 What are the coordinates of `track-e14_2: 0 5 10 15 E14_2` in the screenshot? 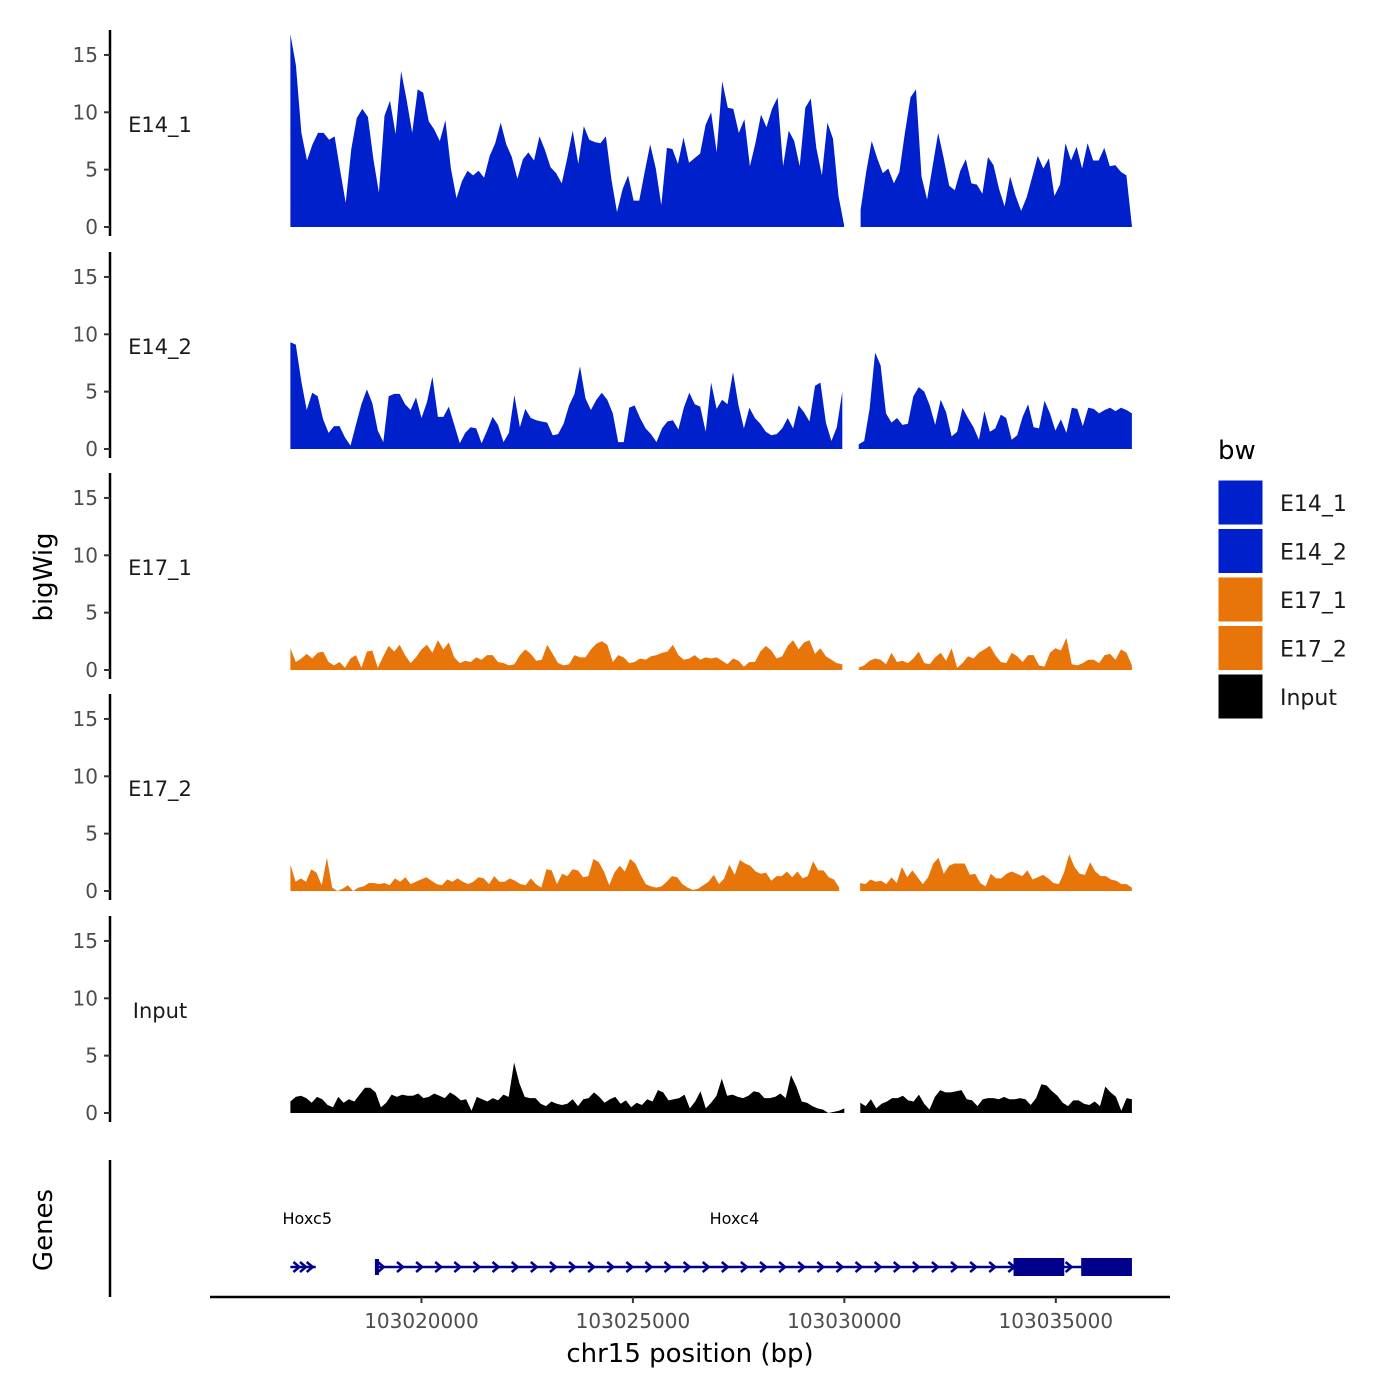 It's located at (602, 356).